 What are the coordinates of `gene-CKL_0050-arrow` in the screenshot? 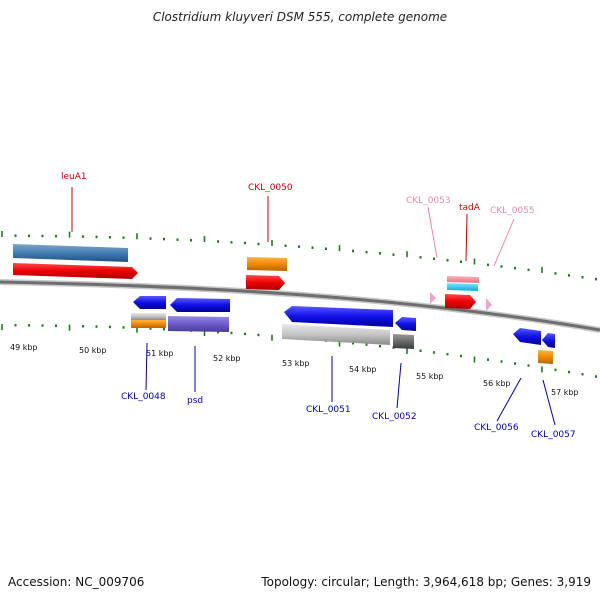 It's located at (265, 282).